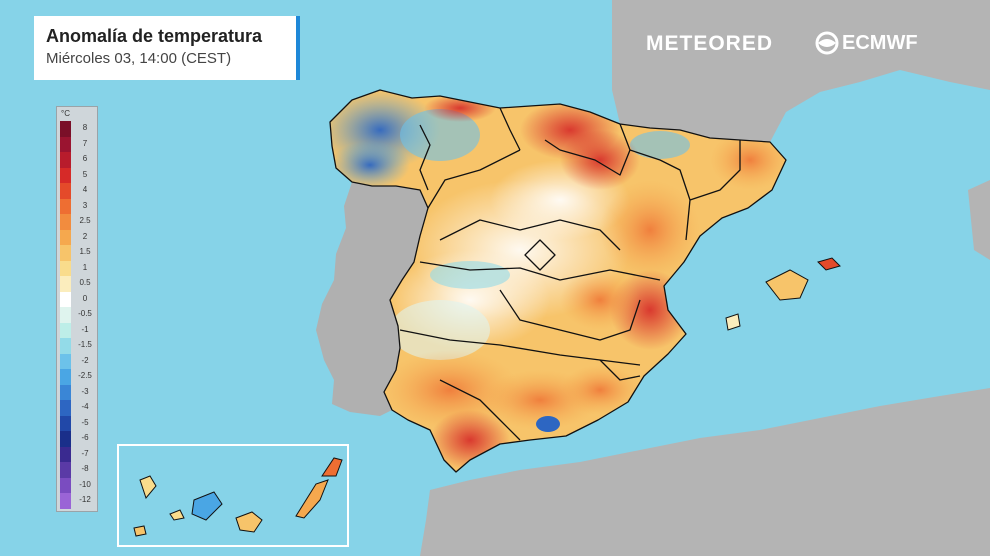 This screenshot has height=556, width=990. I want to click on sardinia-land, so click(979, 220).